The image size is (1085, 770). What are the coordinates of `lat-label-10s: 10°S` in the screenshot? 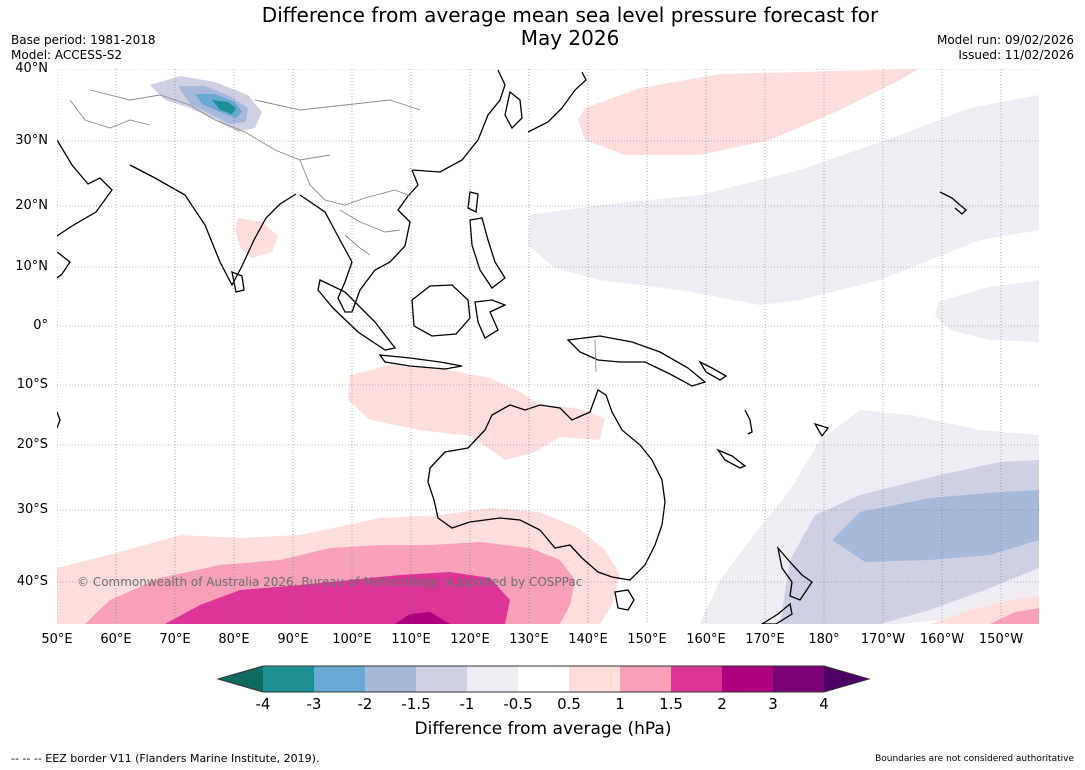 It's located at (32, 384).